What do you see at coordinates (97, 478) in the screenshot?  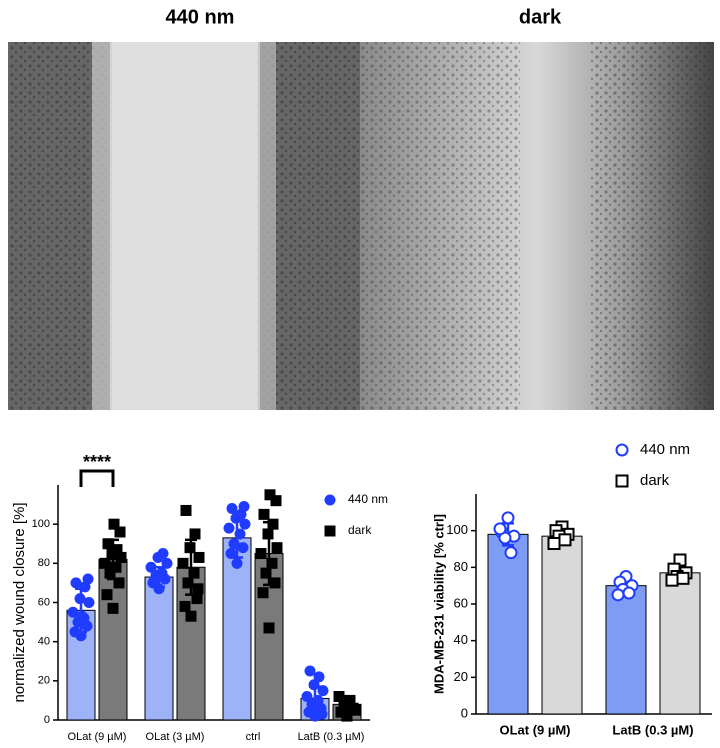 I see `significance-bracket` at bounding box center [97, 478].